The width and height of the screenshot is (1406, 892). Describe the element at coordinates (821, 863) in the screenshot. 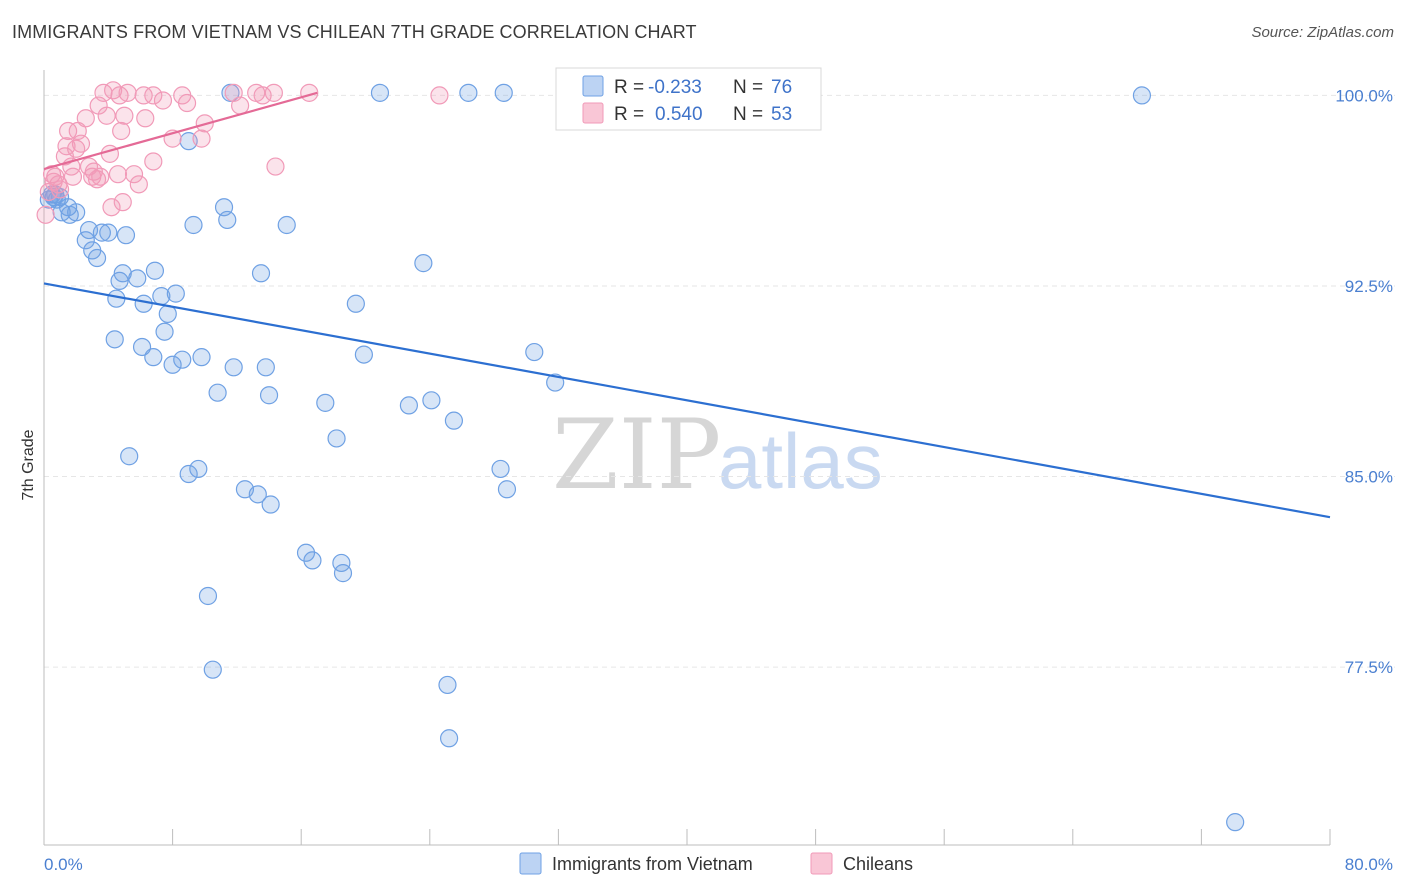

I see `legend-chileans-swatch` at that location.